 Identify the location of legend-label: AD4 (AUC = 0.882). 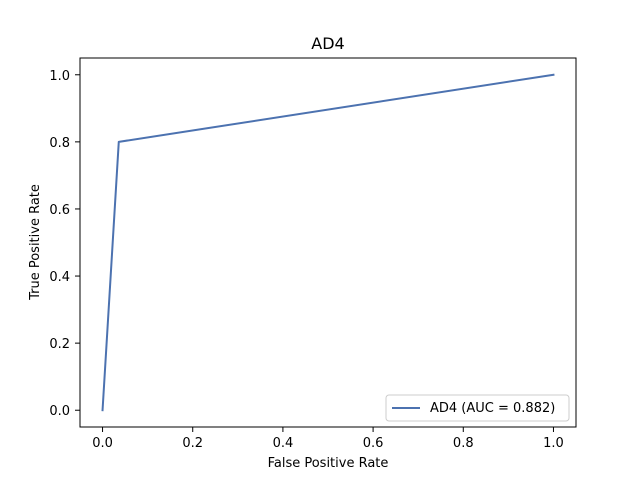
(492, 408).